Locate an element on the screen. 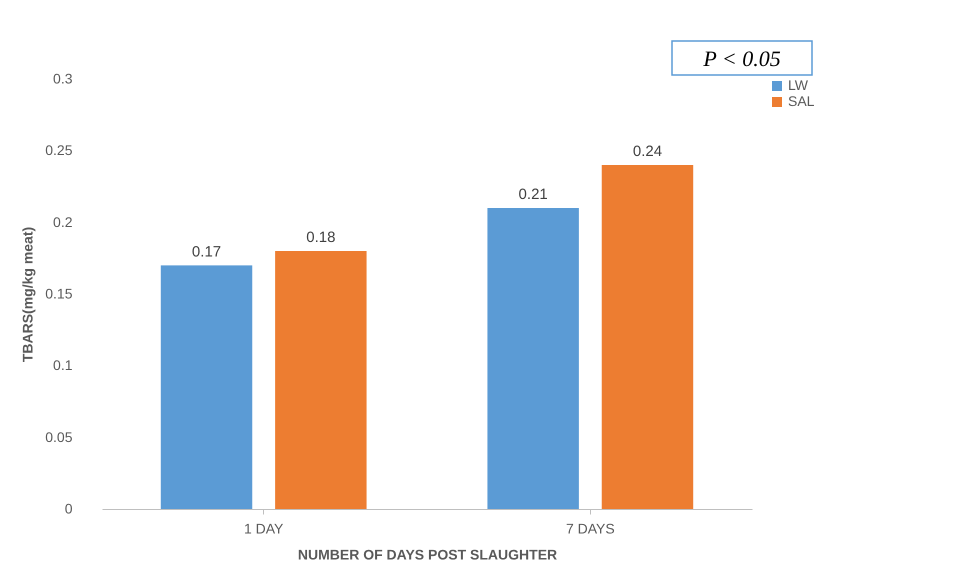 This screenshot has width=957, height=579. y-tick-label: 0.25 is located at coordinates (59, 150).